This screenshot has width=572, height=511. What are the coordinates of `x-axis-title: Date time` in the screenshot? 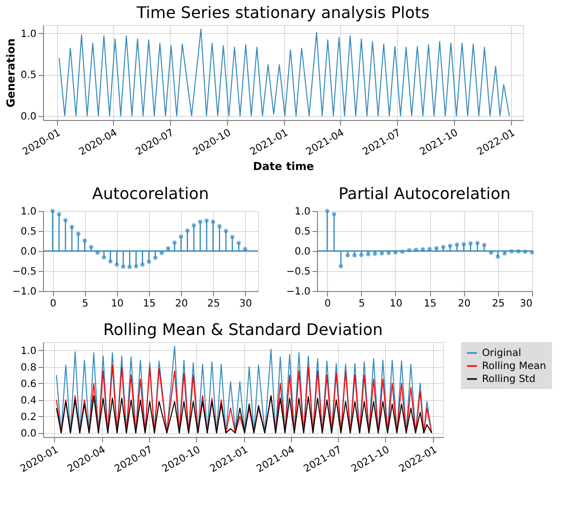 It's located at (283, 167).